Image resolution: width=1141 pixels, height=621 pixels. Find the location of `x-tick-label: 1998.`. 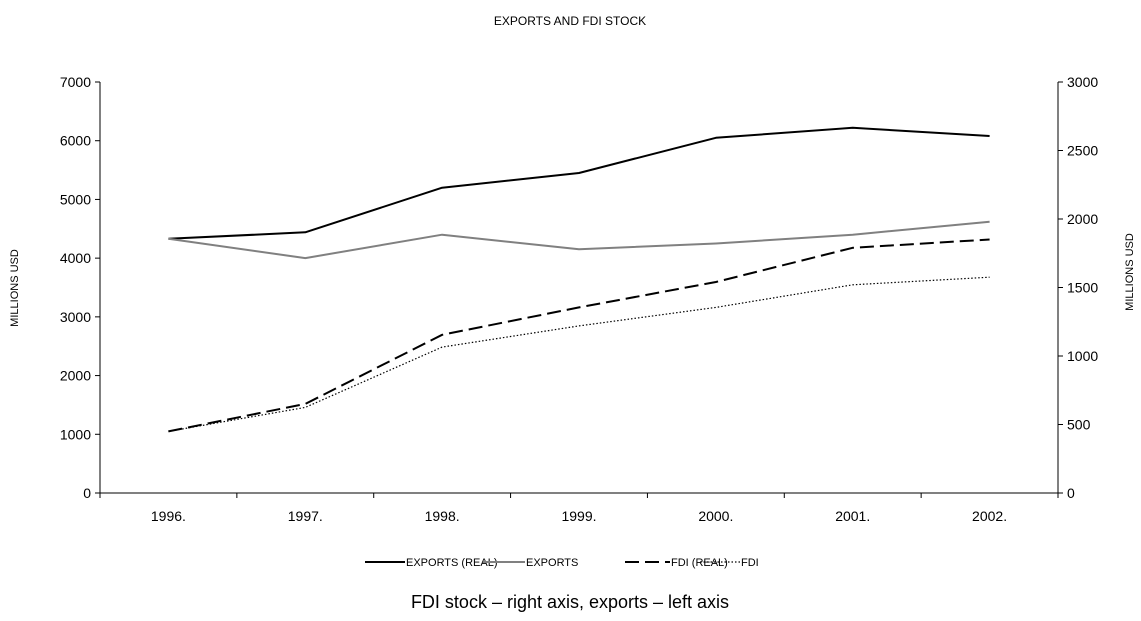

x-tick-label: 1998. is located at coordinates (442, 516).